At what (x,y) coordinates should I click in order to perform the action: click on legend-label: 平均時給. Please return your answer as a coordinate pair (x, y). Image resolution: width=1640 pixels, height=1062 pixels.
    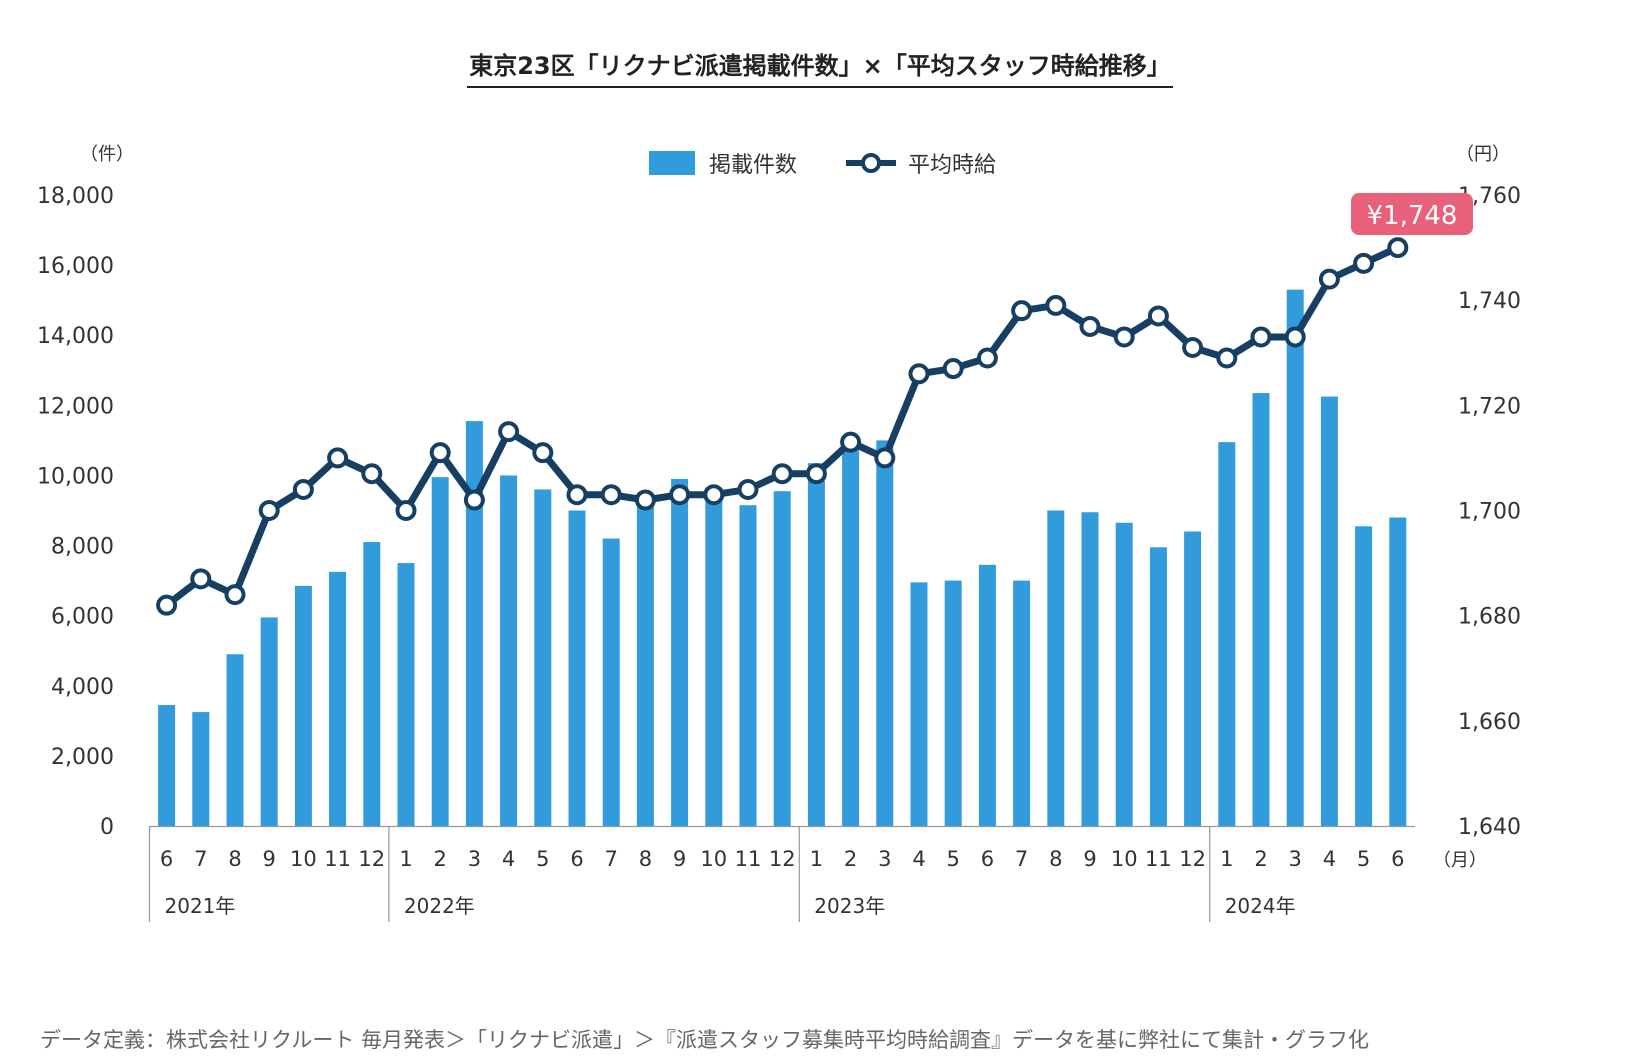
    Looking at the image, I should click on (952, 165).